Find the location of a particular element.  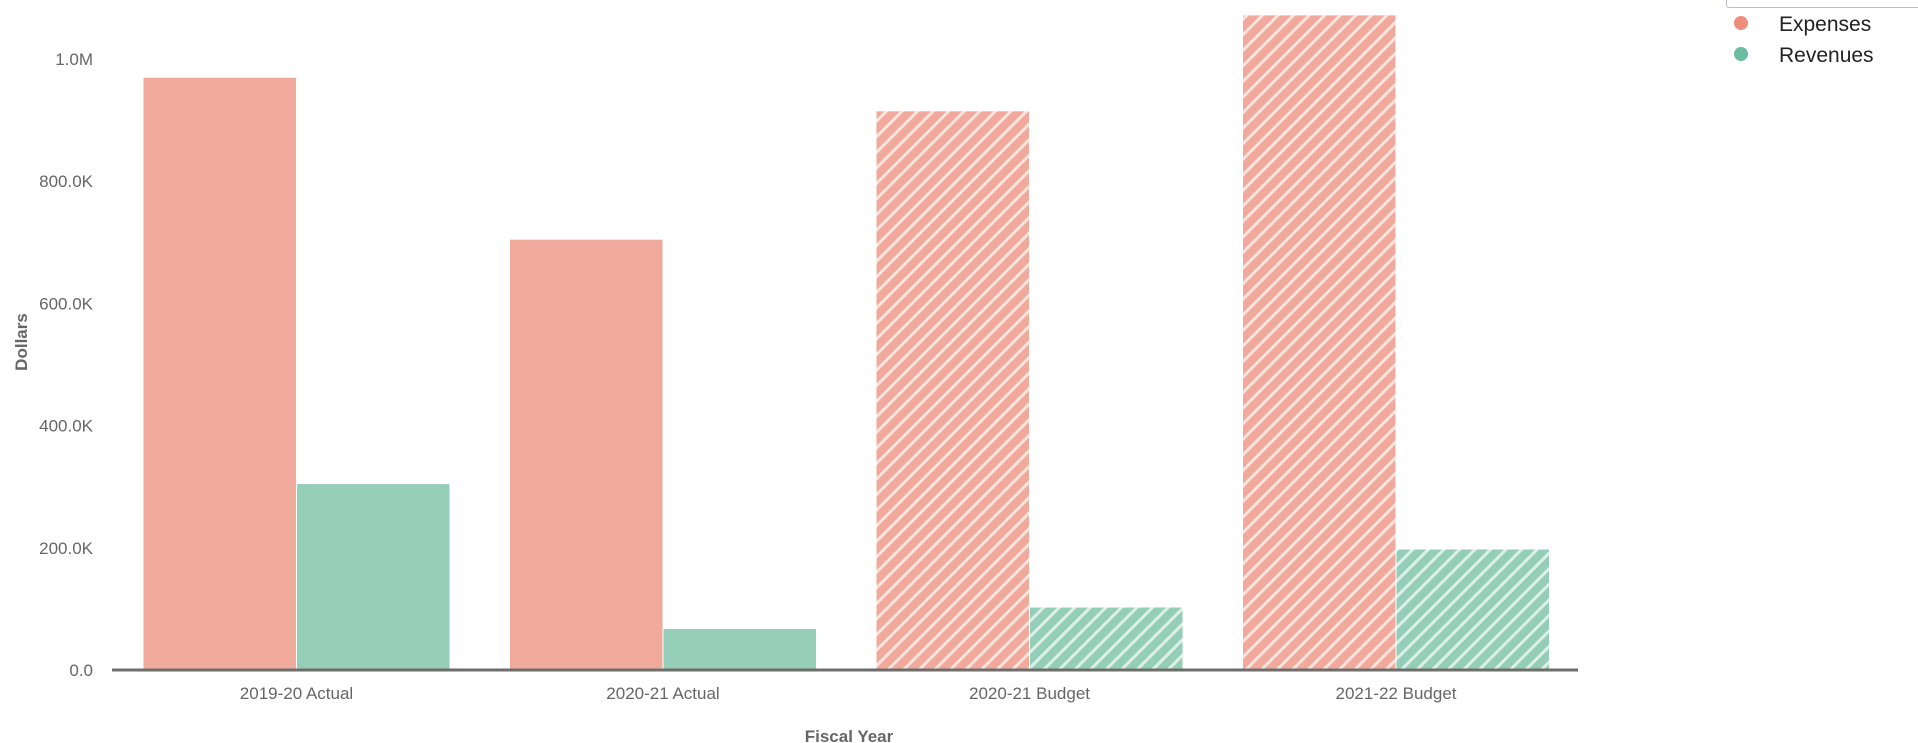

legend-item-revenues: Revenues is located at coordinates (1804, 55).